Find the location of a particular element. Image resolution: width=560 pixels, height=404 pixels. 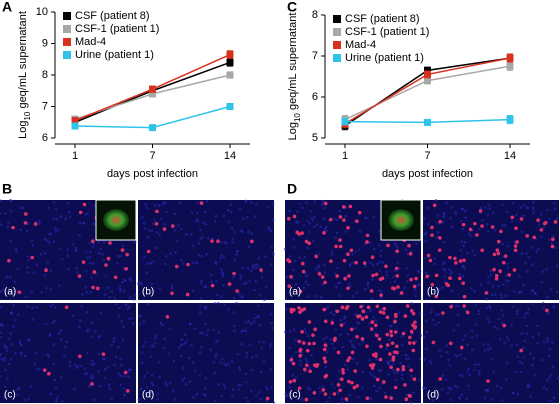

y-axis-label-part: geq/mL supernatant is located at coordinates (293, 63).